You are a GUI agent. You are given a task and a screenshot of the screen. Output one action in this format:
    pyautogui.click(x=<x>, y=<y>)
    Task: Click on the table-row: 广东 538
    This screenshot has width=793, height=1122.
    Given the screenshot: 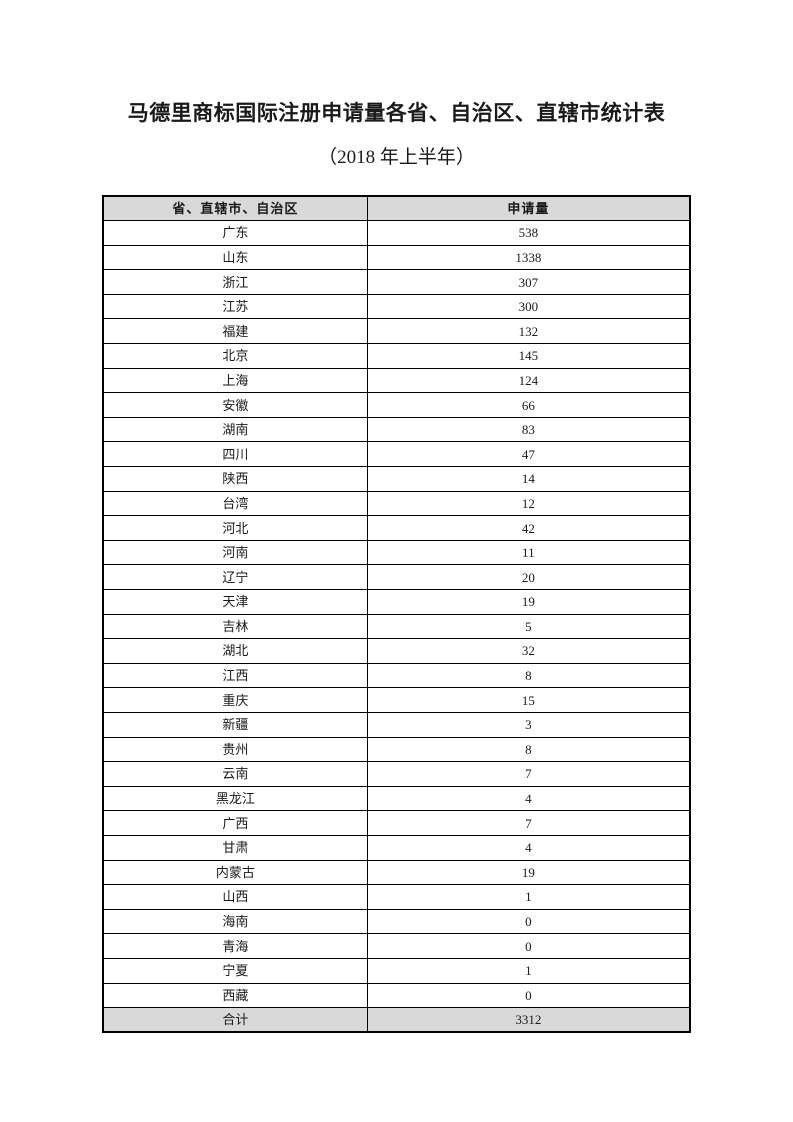 What is the action you would take?
    pyautogui.click(x=396, y=233)
    